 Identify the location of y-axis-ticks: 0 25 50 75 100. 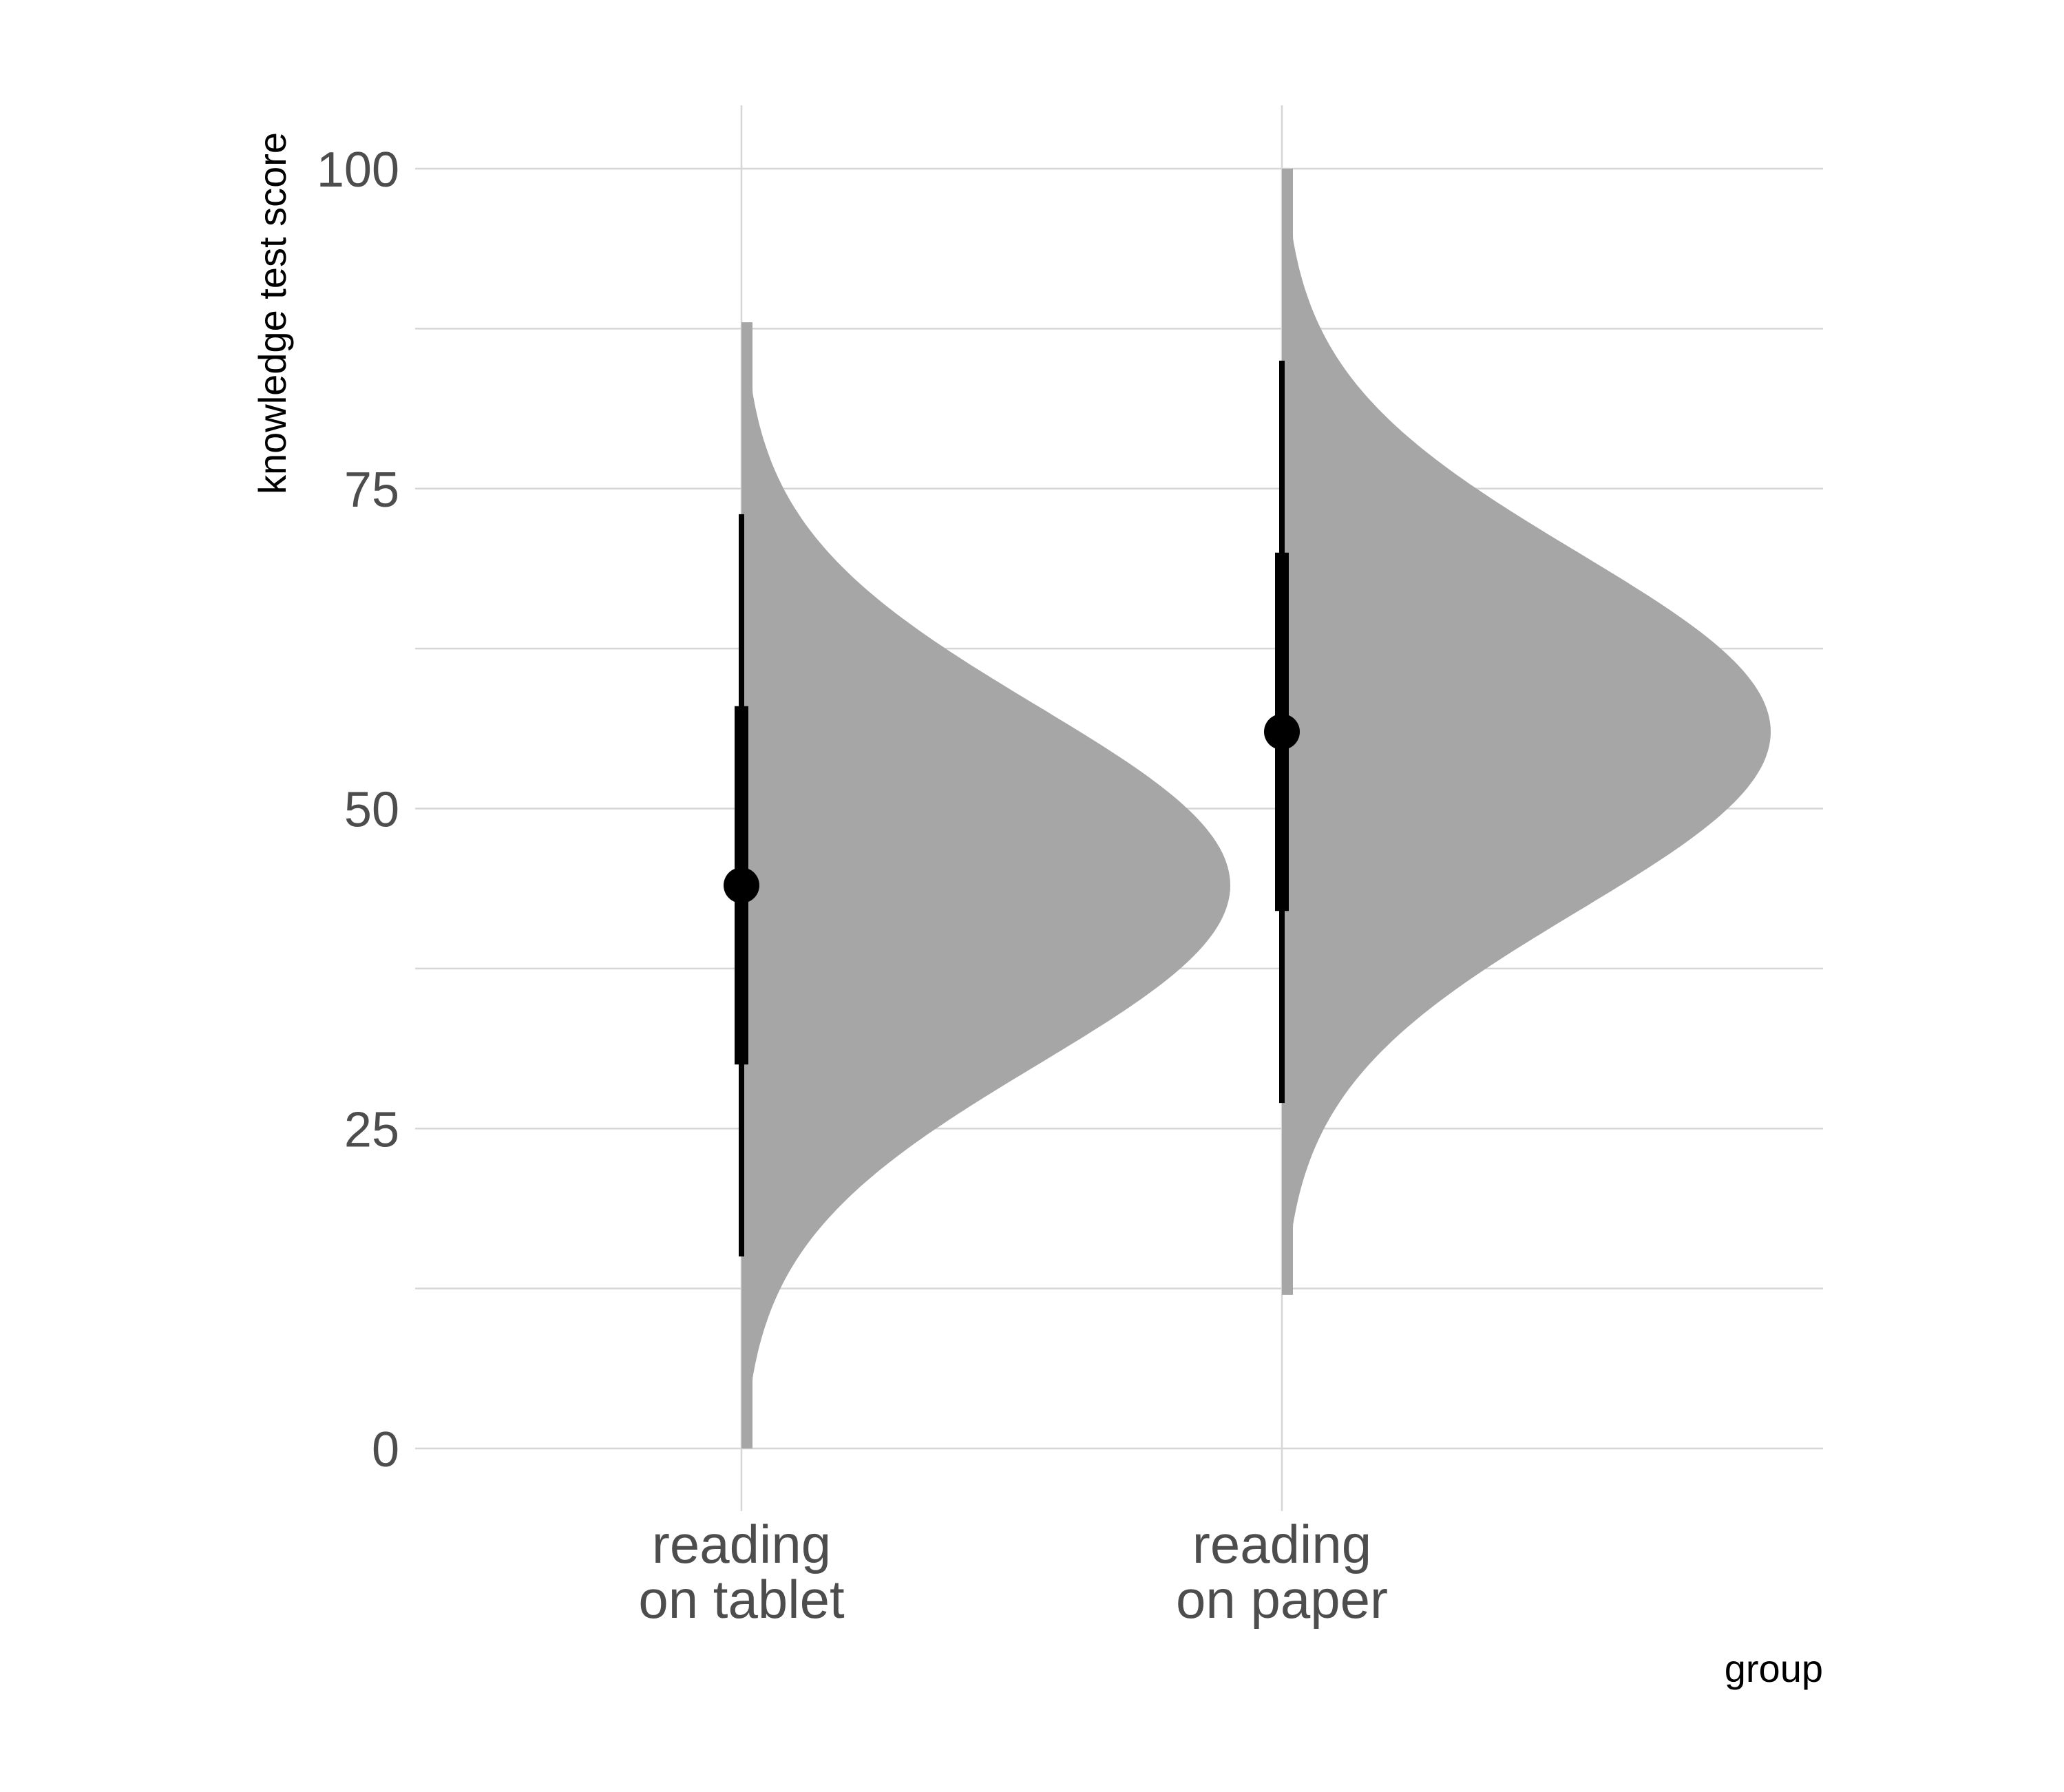
(358, 810).